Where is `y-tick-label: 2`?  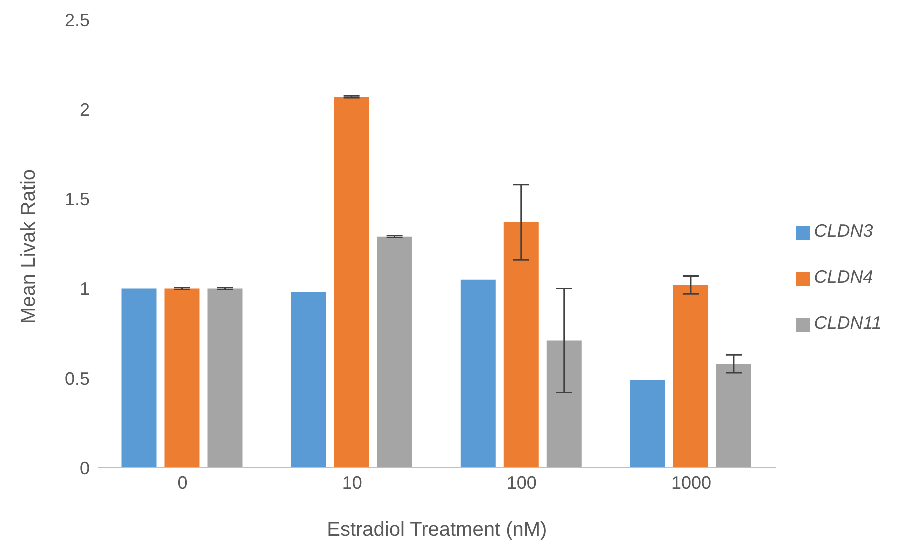 y-tick-label: 2 is located at coordinates (85, 110).